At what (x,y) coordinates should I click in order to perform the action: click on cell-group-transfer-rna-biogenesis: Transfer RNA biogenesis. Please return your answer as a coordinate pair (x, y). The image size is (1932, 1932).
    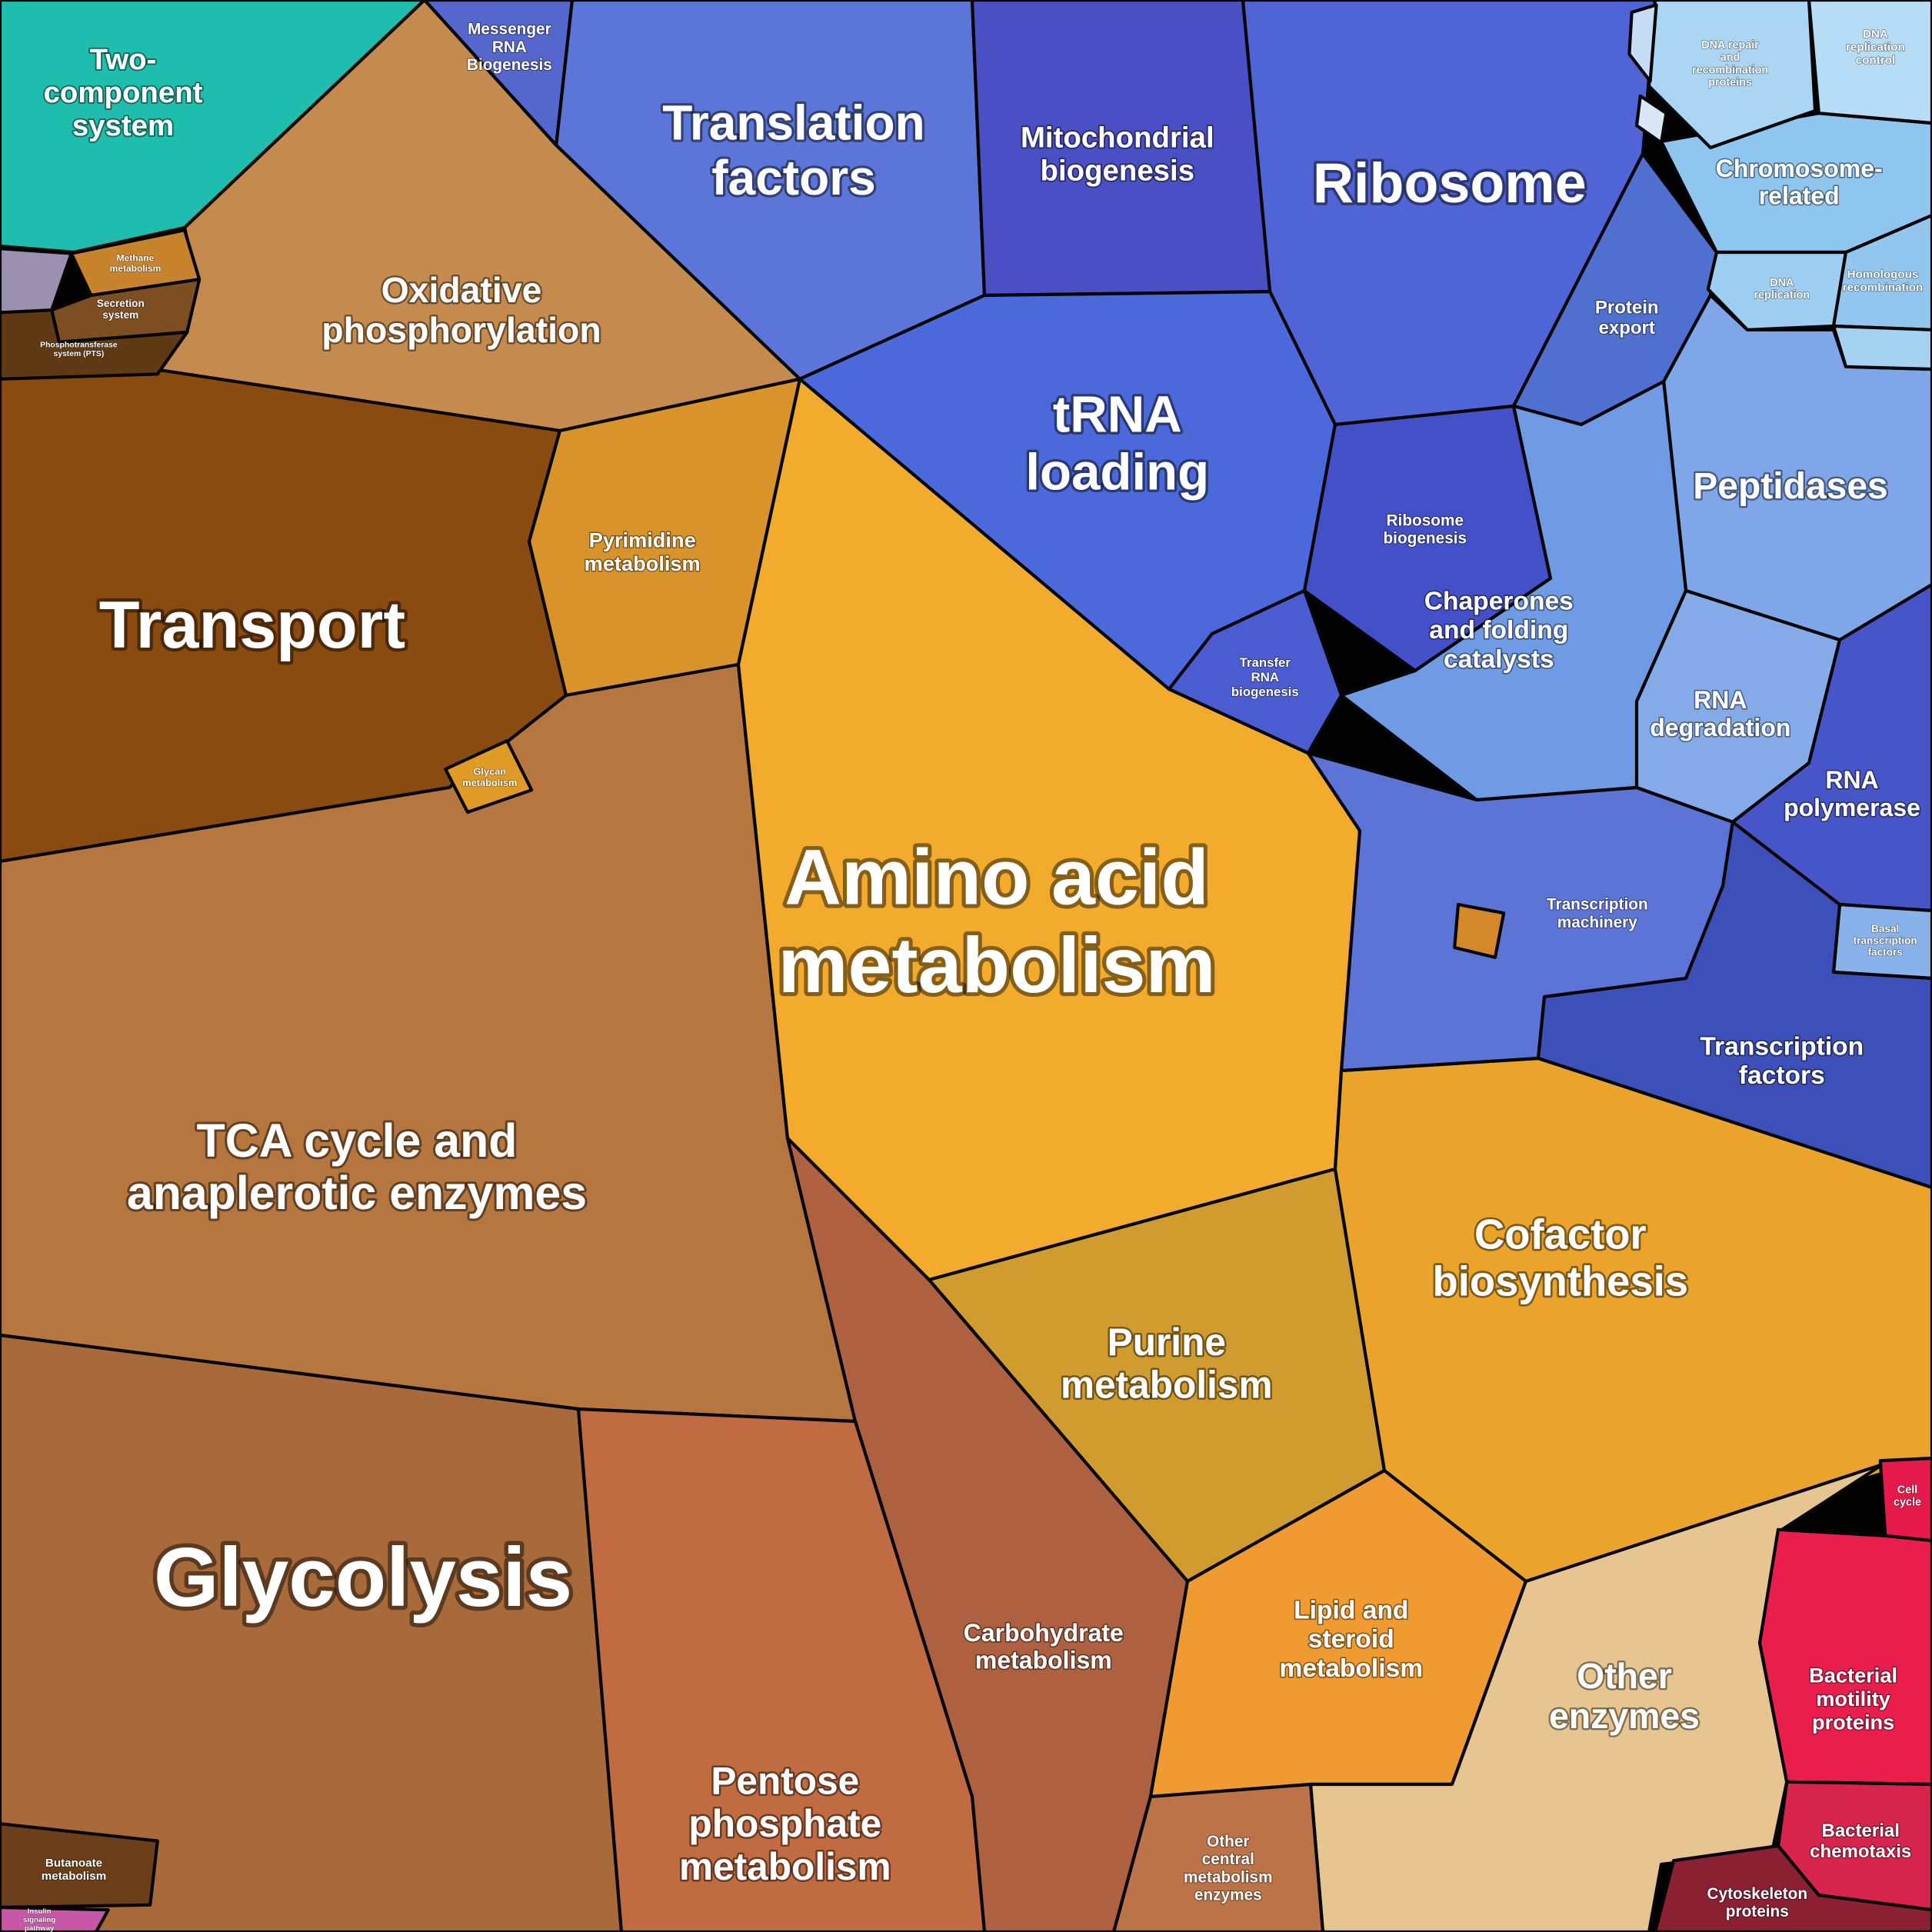
    Looking at the image, I should click on (1255, 671).